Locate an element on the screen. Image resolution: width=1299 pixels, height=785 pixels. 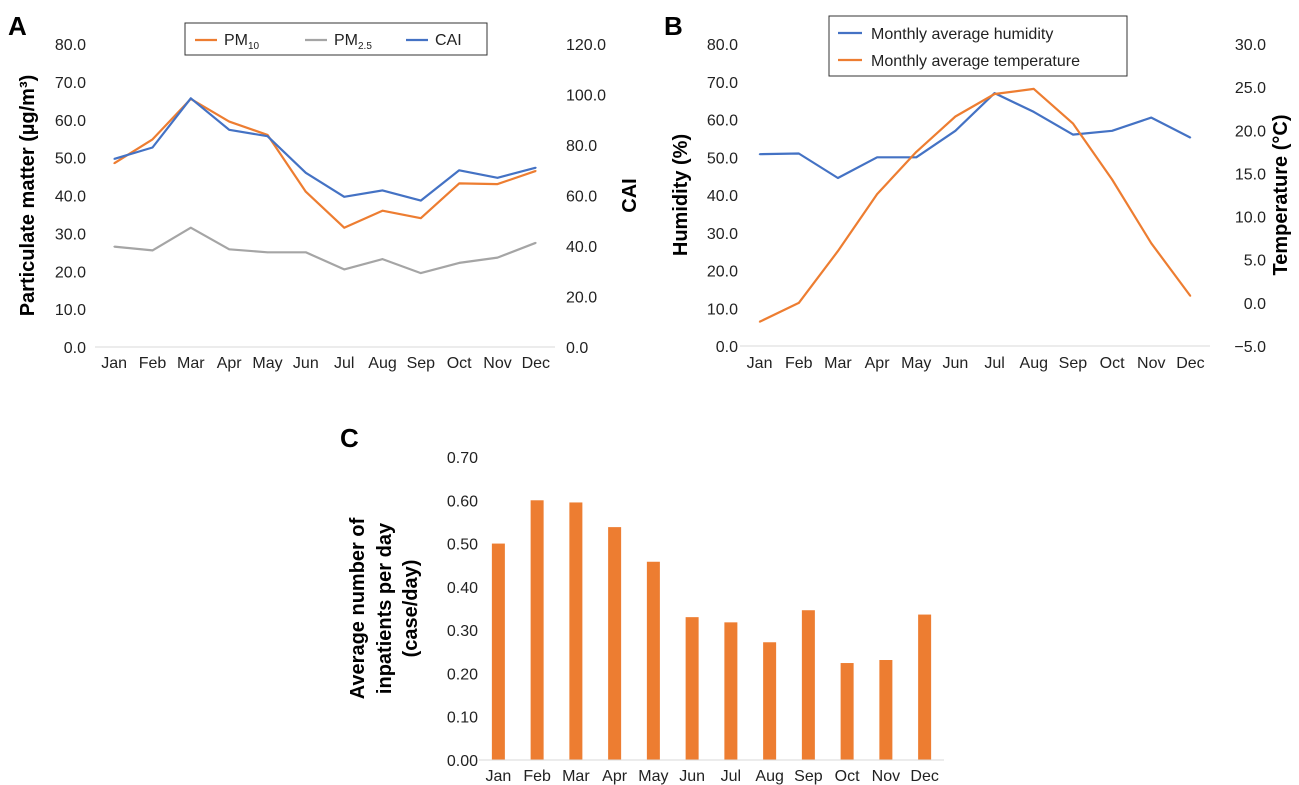
y-tick-label: 60.0 is located at coordinates (722, 121).